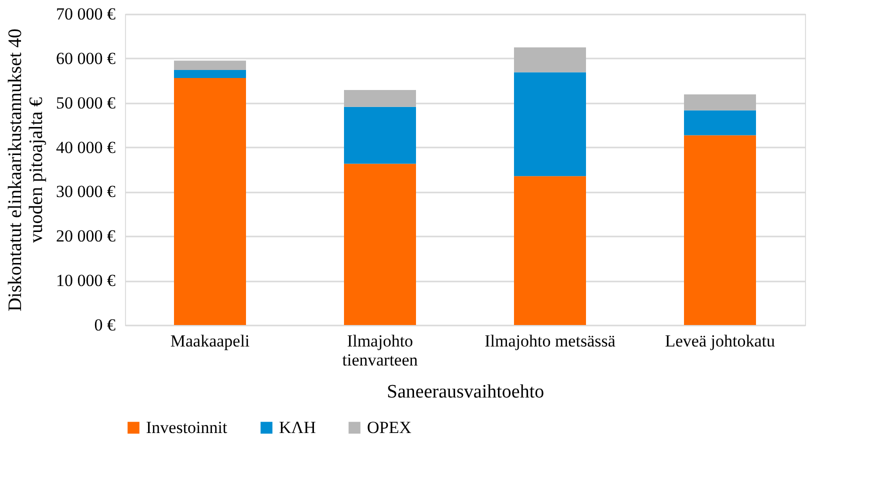 The height and width of the screenshot is (494, 876). I want to click on y-tick-label: 0 €, so click(105, 325).